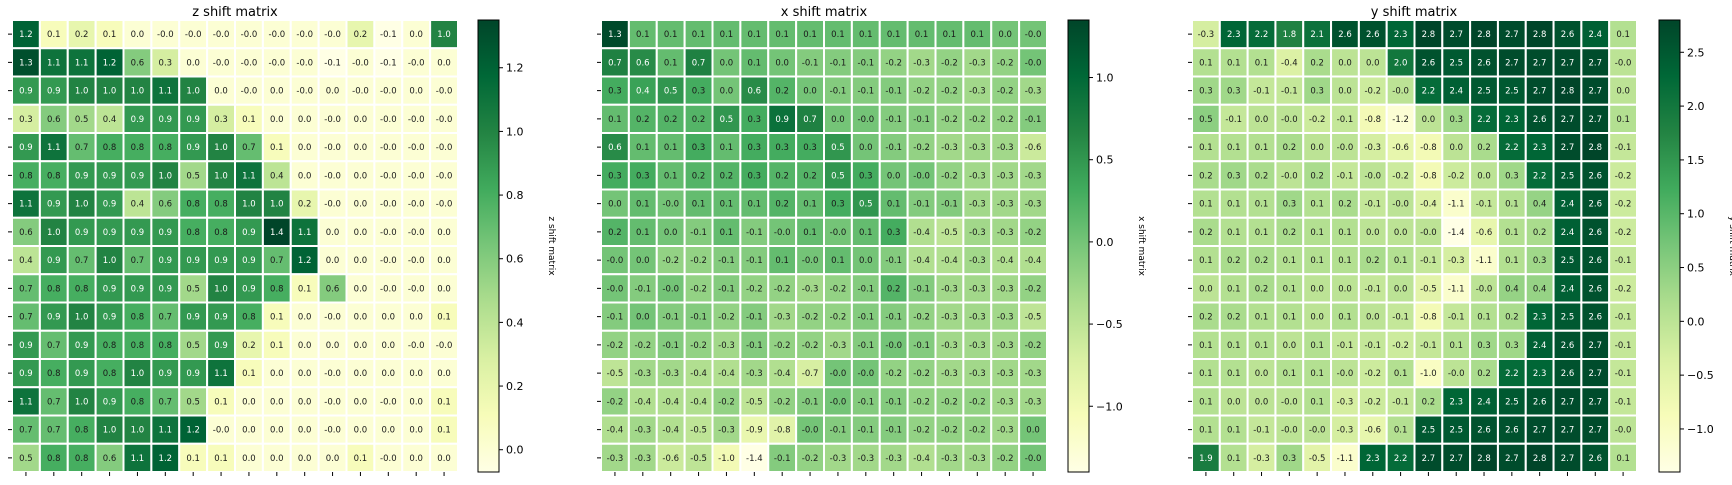 This screenshot has height=485, width=1732. What do you see at coordinates (838, 148) in the screenshot?
I see `cell-value-label: 0.5` at bounding box center [838, 148].